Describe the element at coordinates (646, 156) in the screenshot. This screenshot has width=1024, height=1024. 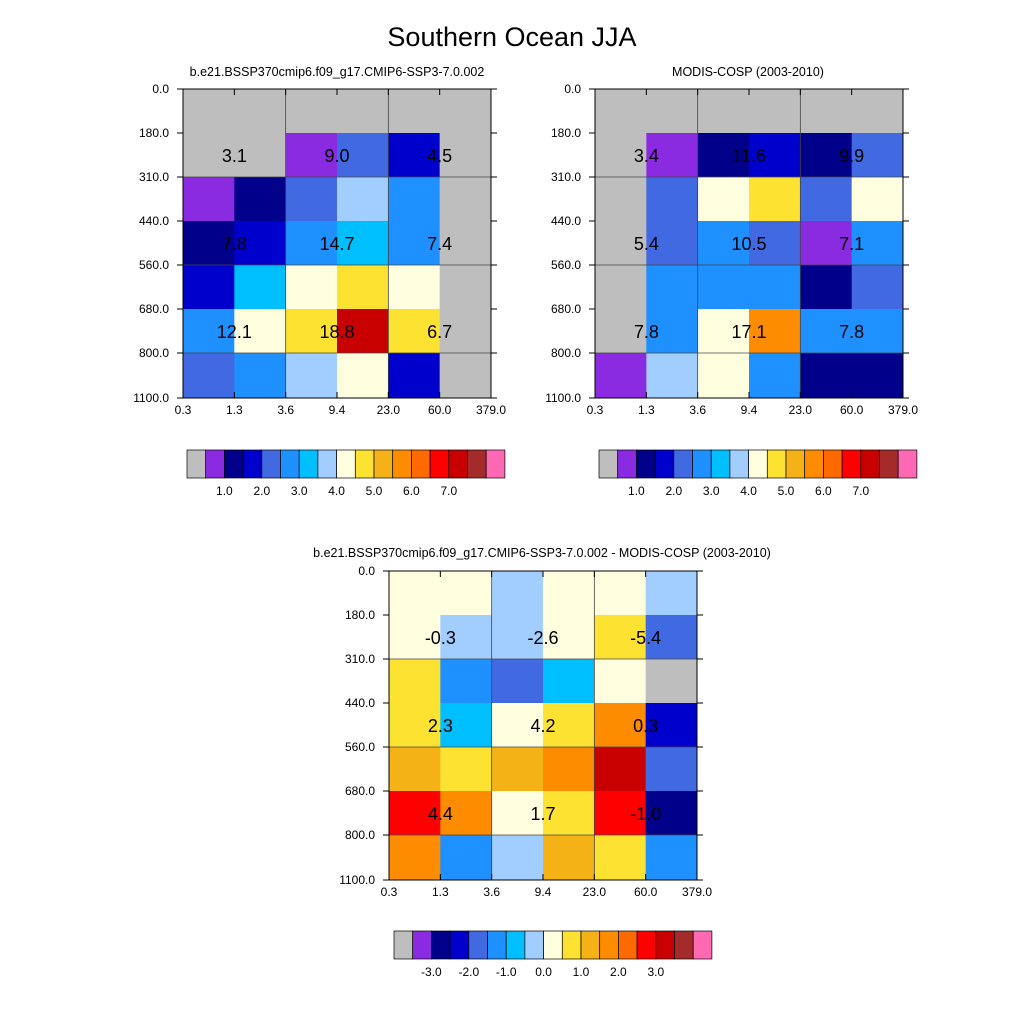
I see `box-value-label: 3.4` at that location.